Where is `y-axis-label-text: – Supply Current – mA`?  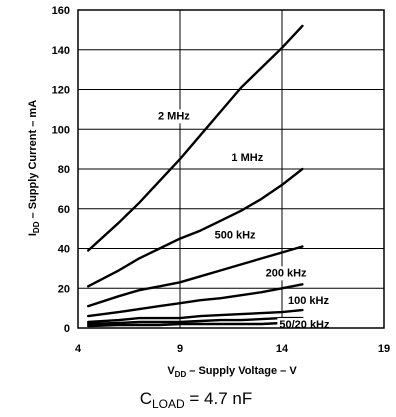
y-axis-label-text: – Supply Current – mA is located at coordinates (33, 161).